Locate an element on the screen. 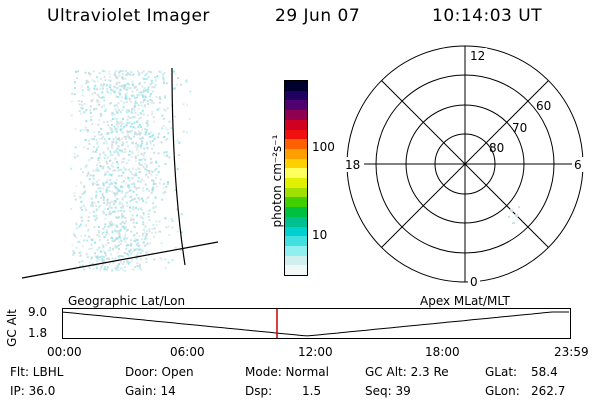  strip-y-label: GC Alt is located at coordinates (11, 328).